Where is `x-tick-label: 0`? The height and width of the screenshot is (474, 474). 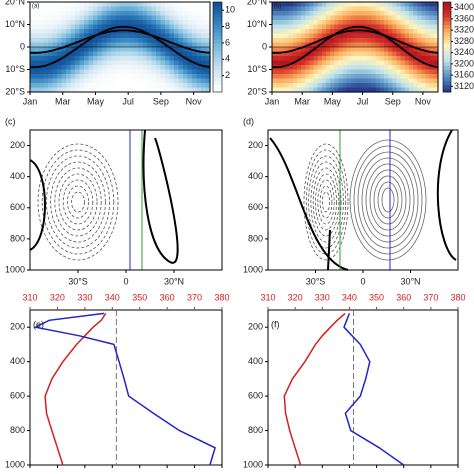
x-tick-label: 0 is located at coordinates (125, 281).